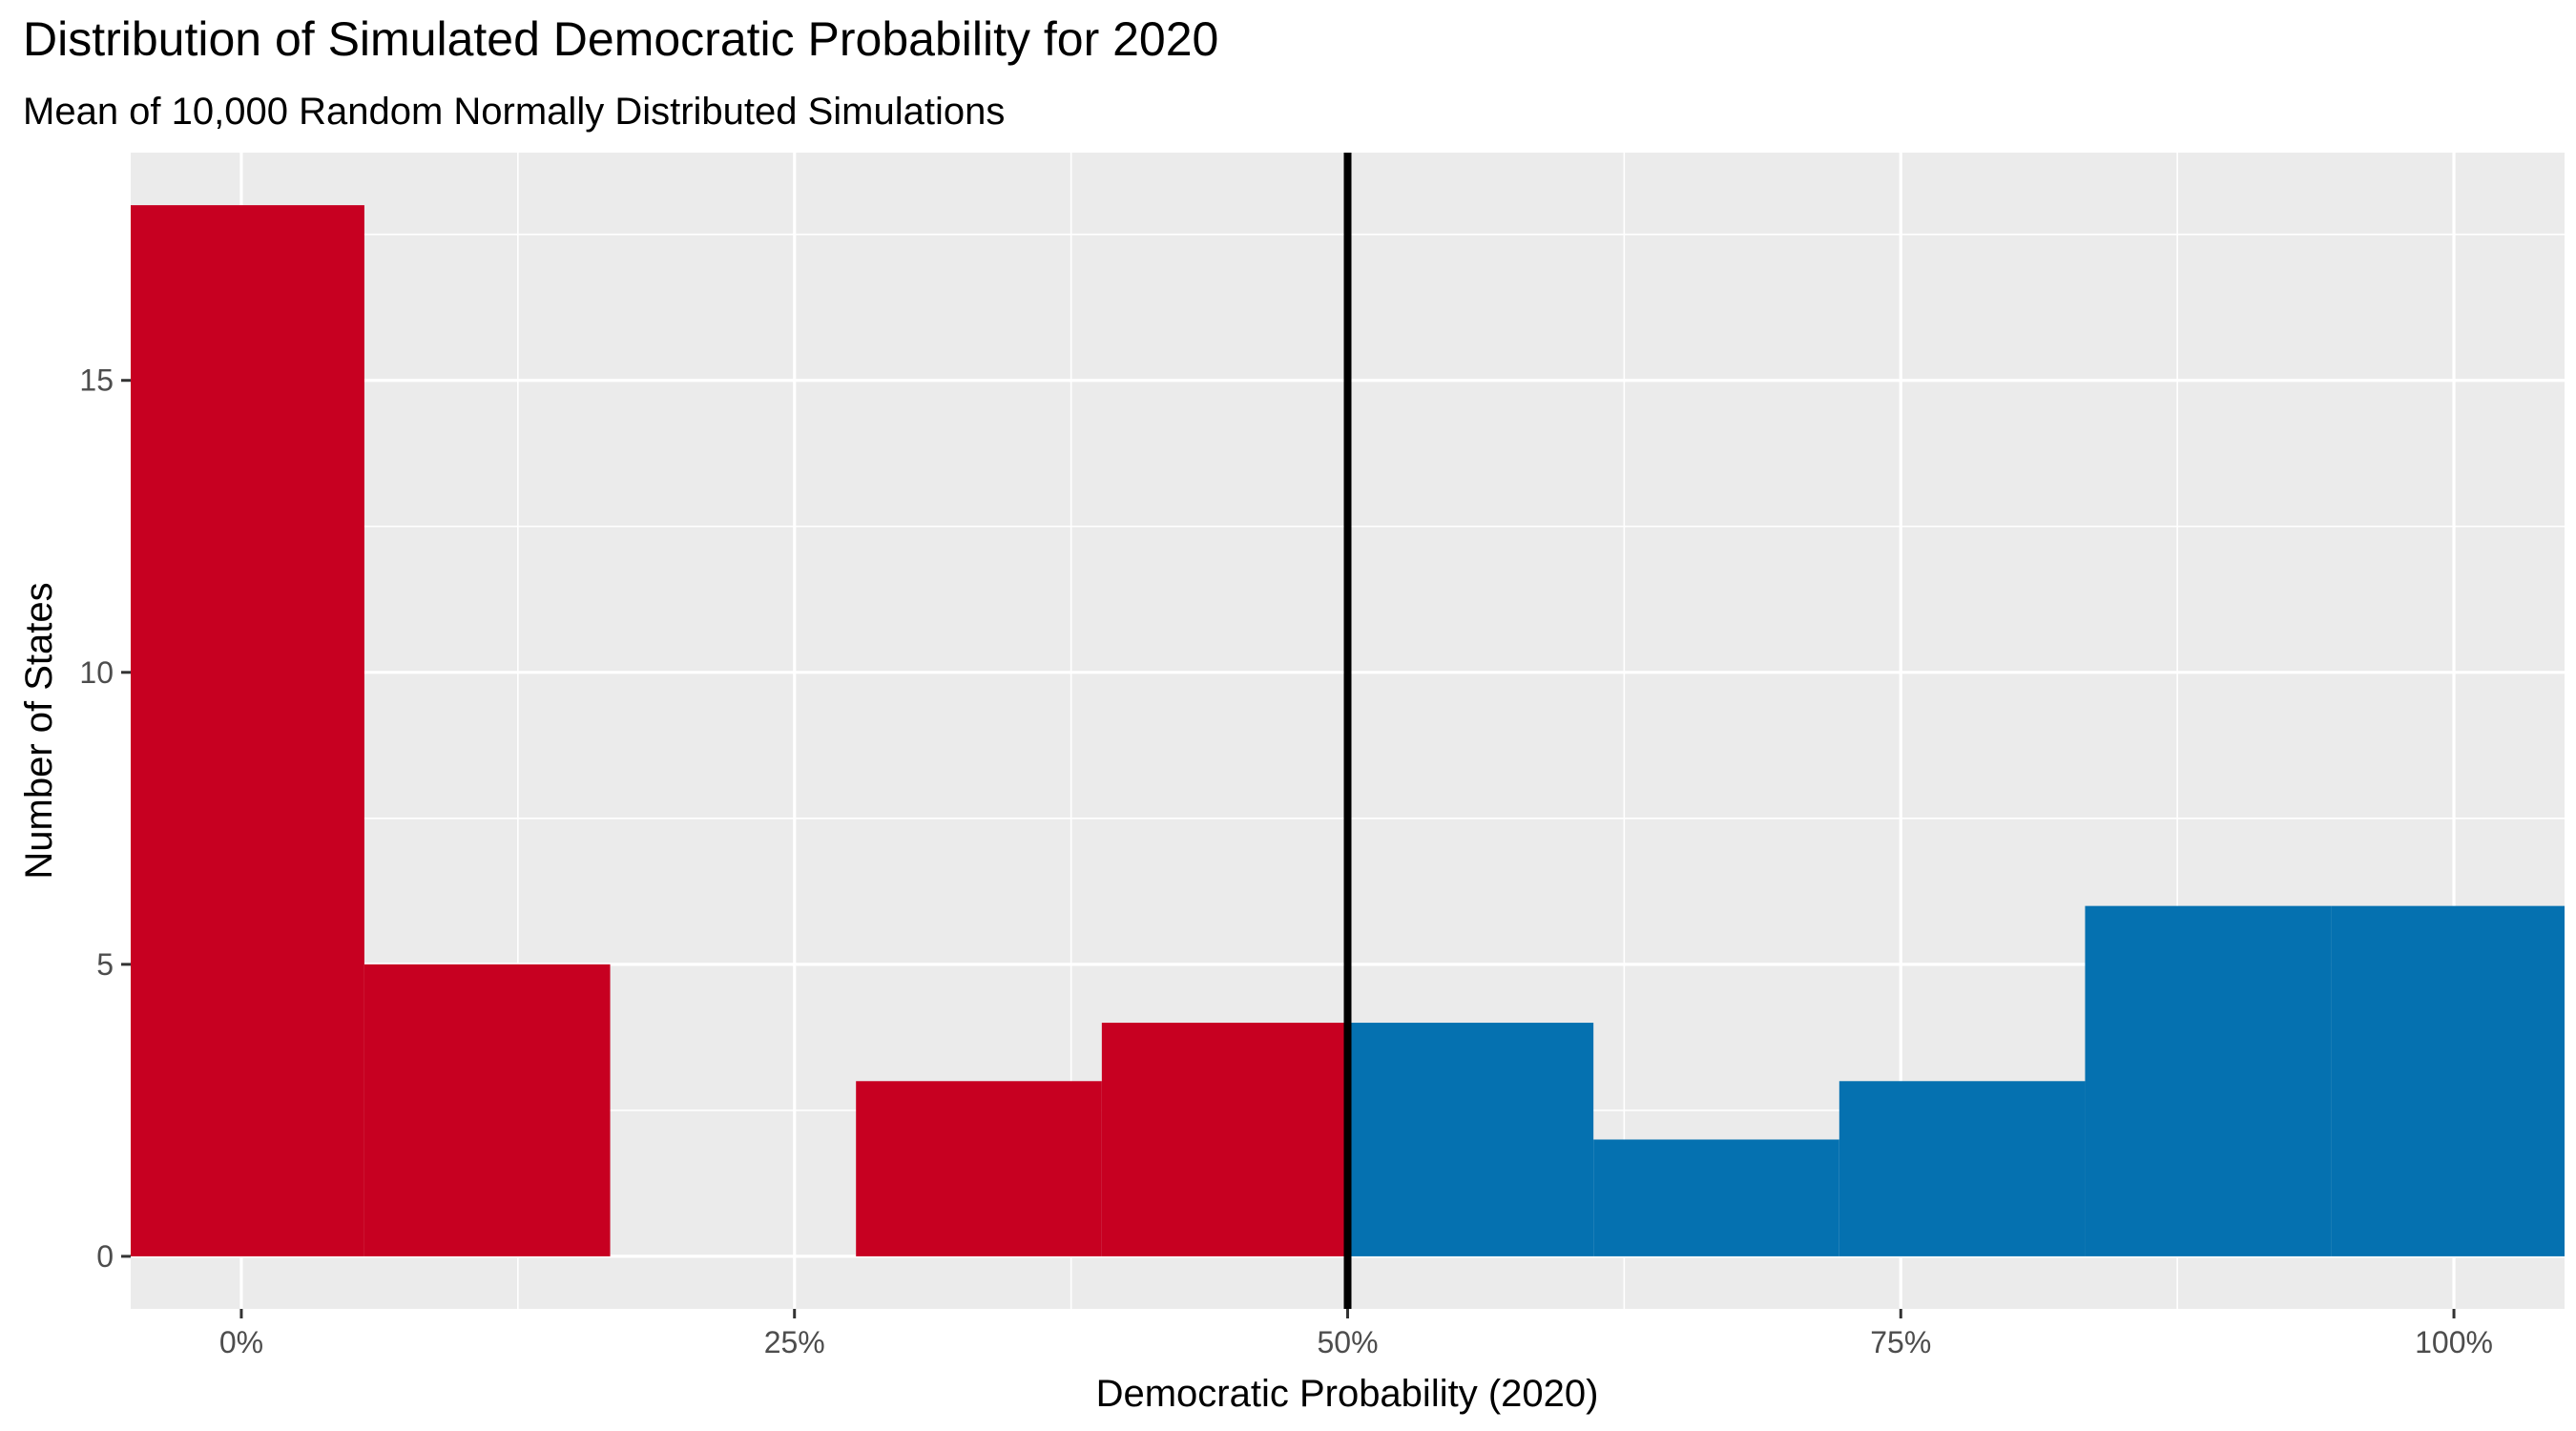 The image size is (2576, 1431). Describe the element at coordinates (105, 1256) in the screenshot. I see `y-tick-label: 0` at that location.